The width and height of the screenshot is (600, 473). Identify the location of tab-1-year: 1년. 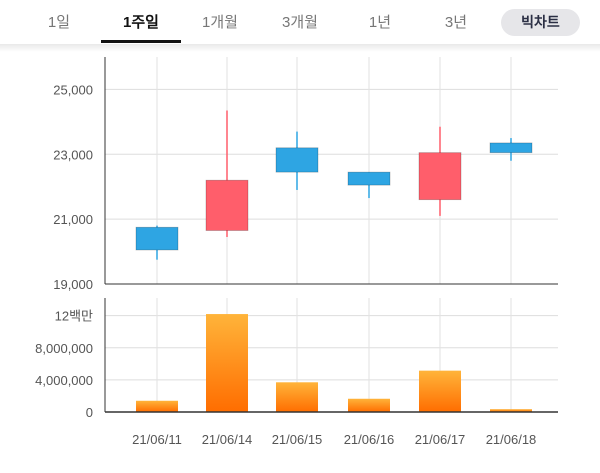
(380, 22).